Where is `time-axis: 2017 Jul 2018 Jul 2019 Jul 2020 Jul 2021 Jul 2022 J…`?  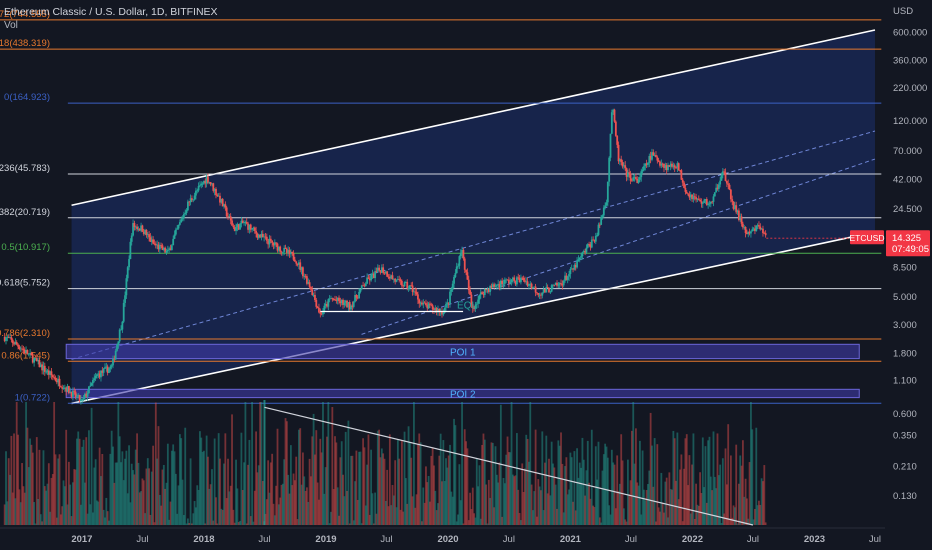
time-axis: 2017 Jul 2018 Jul 2019 Jul 2020 Jul 2021 Jul 2022 J… is located at coordinates (442, 536).